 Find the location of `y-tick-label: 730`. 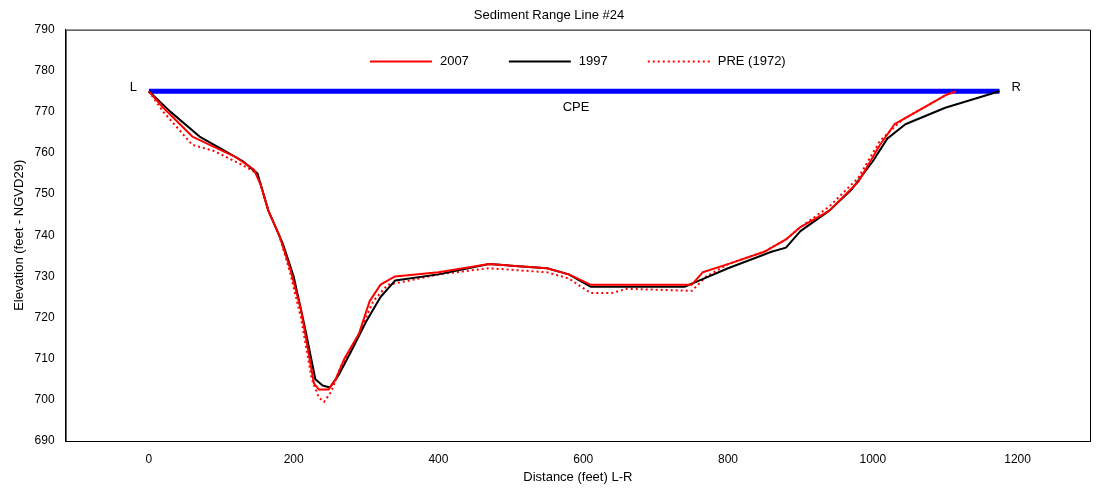

y-tick-label: 730 is located at coordinates (44, 275).